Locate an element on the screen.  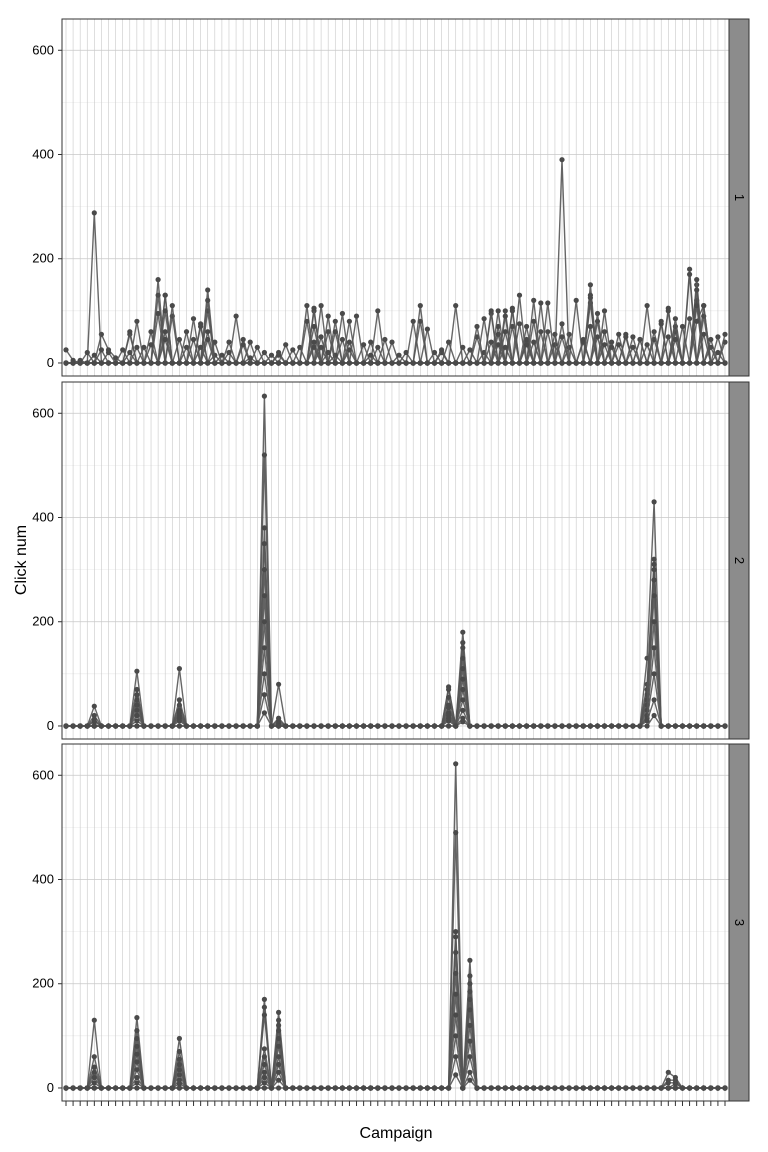
series-line is located at coordinates (395, 719).